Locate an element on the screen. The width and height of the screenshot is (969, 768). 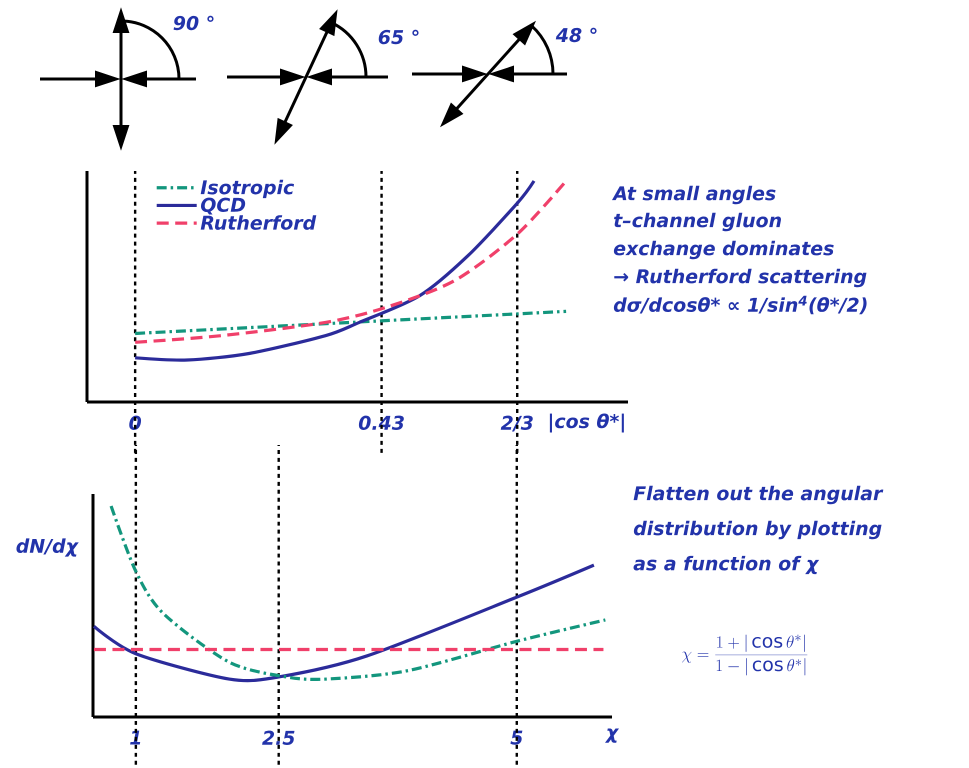
text: distribution by plotting is located at coordinates (758, 530).